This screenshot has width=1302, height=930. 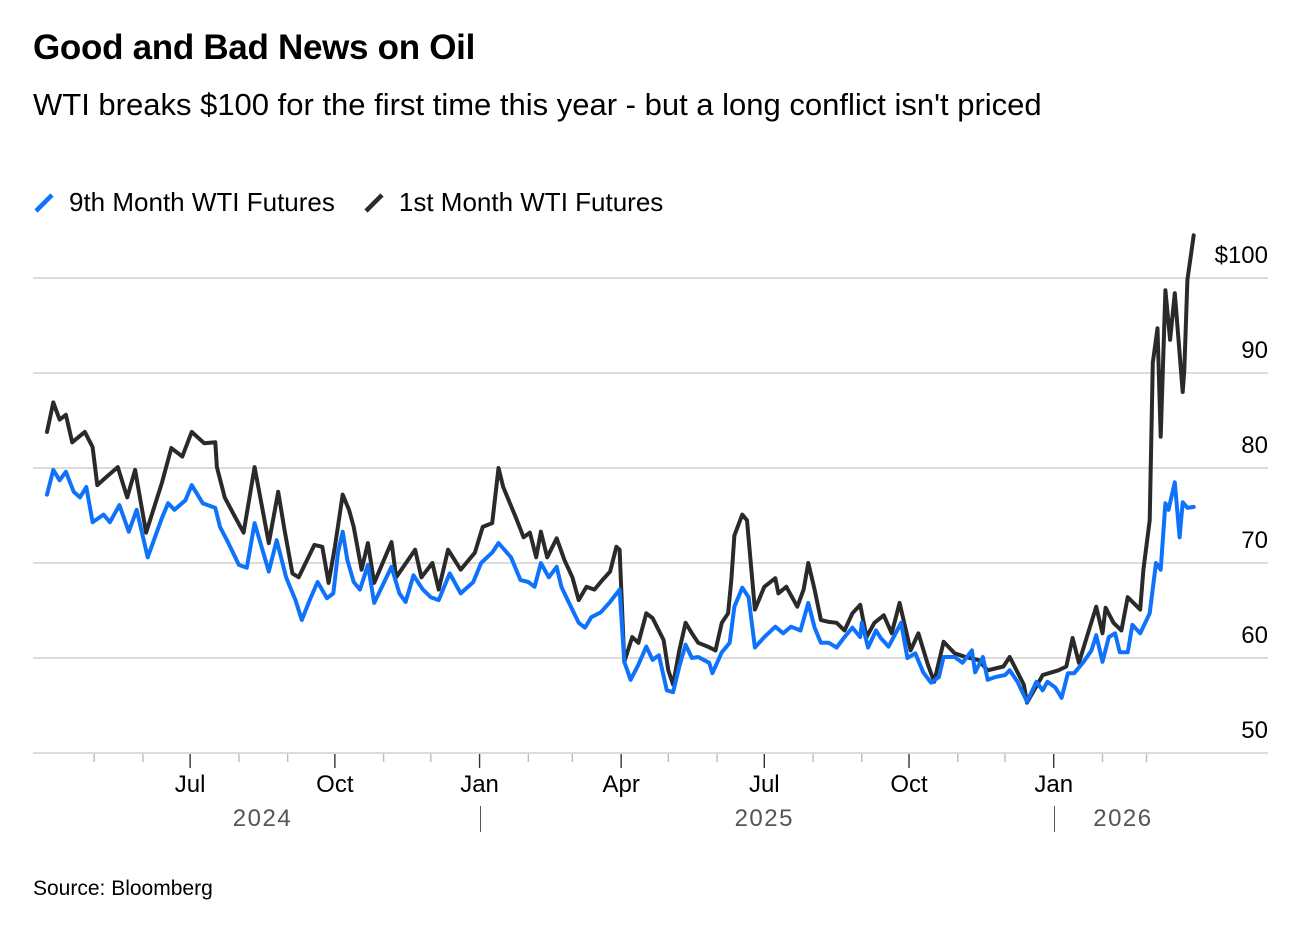 What do you see at coordinates (202, 202) in the screenshot?
I see `legend-label: 9th Month WTI Futures` at bounding box center [202, 202].